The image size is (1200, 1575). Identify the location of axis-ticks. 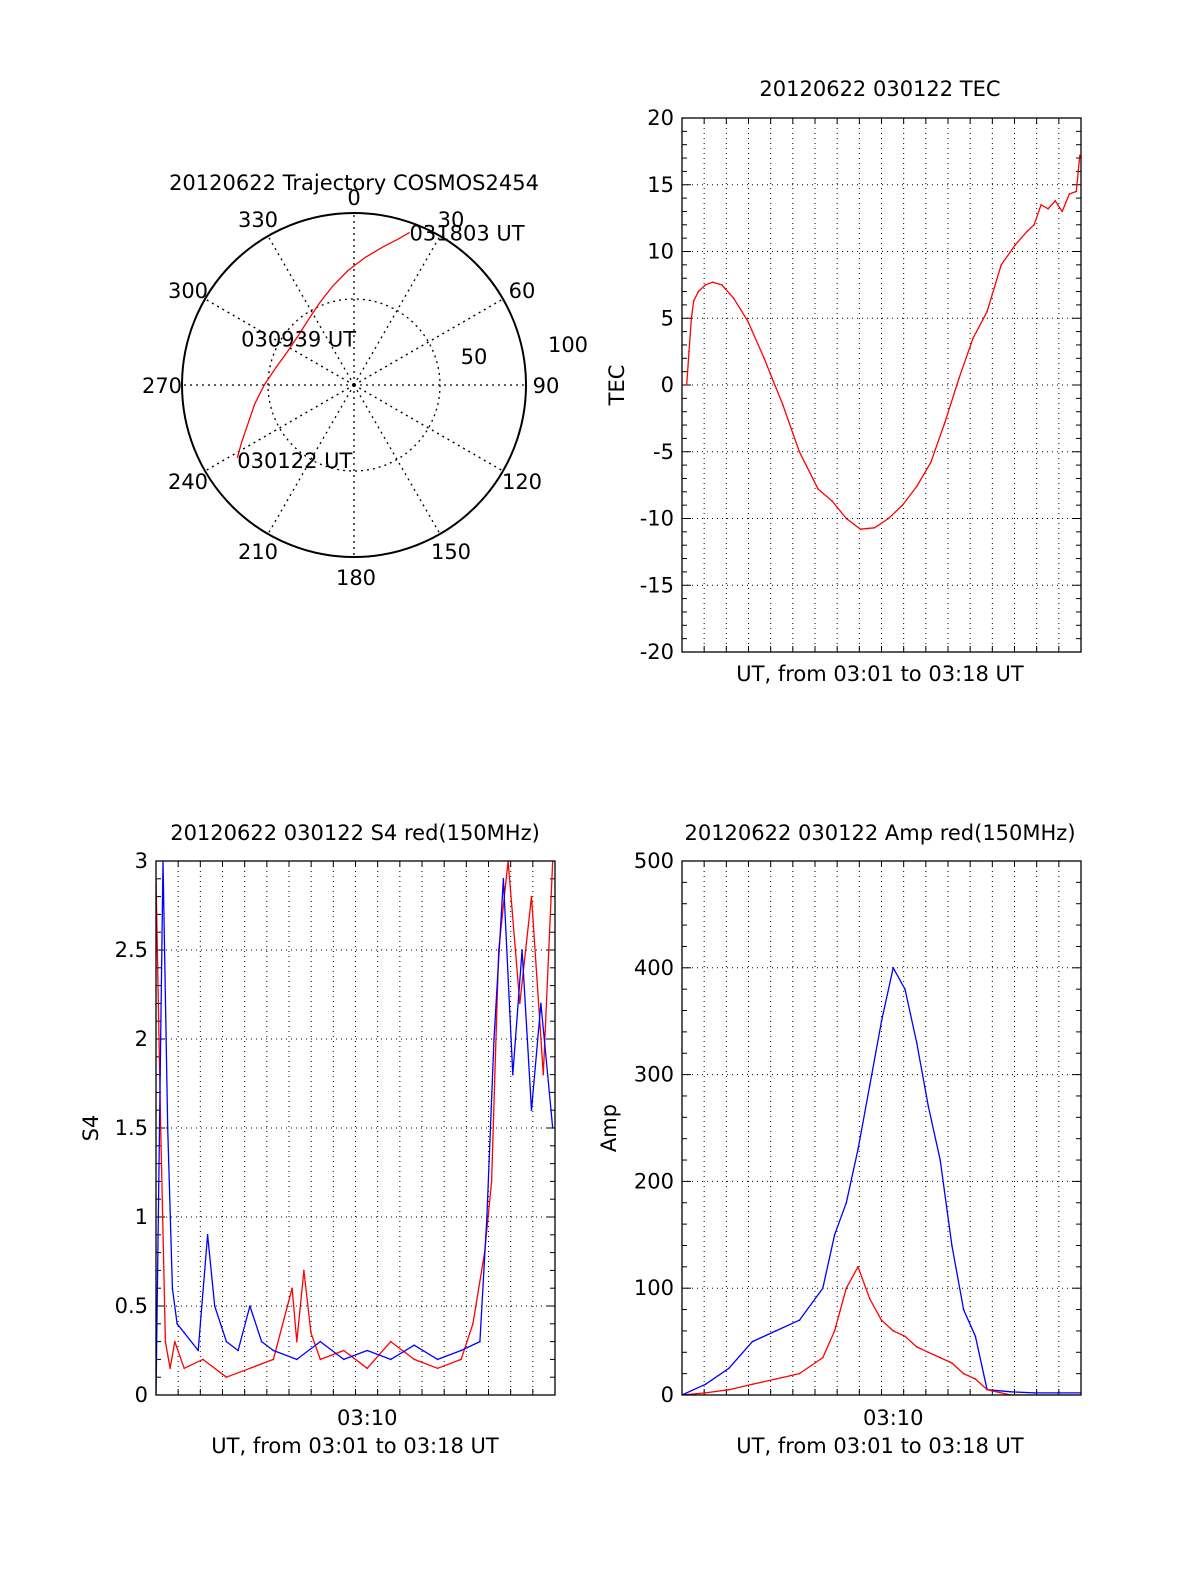
(355, 1128).